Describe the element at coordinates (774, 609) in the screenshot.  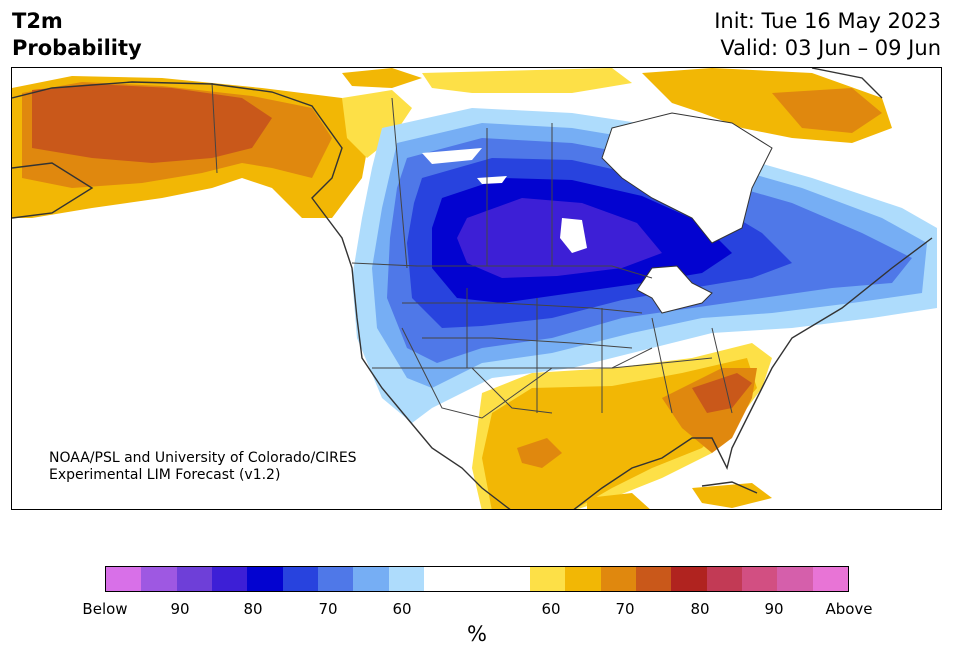
I see `colorbar-tick-above-90: 90` at that location.